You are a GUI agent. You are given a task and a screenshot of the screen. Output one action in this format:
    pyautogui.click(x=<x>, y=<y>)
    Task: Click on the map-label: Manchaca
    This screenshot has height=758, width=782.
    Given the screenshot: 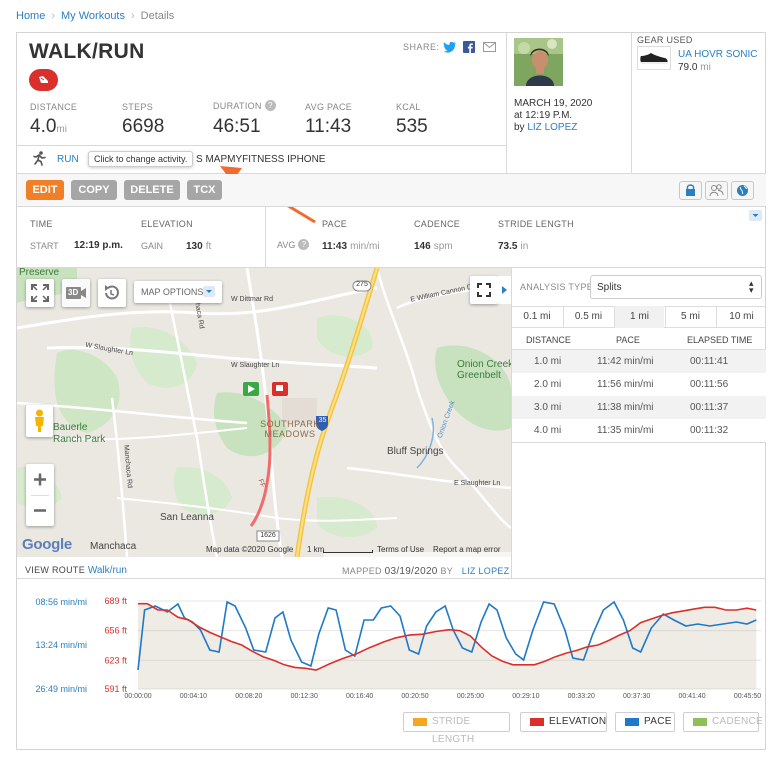 What is the action you would take?
    pyautogui.click(x=113, y=546)
    